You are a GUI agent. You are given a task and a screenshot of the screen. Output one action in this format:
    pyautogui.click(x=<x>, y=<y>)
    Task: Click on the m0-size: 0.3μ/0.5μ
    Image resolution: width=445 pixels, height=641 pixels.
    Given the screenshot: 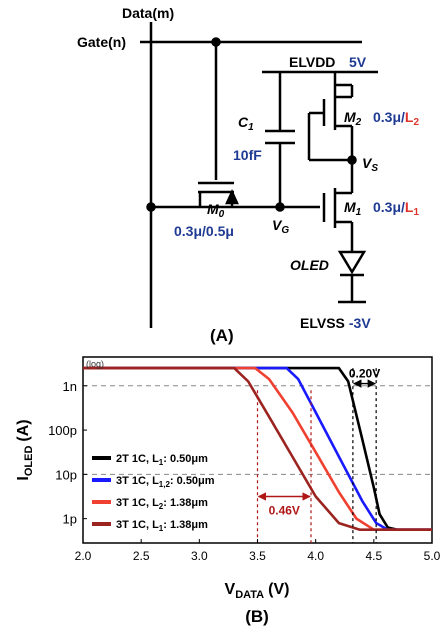 What is the action you would take?
    pyautogui.click(x=204, y=231)
    